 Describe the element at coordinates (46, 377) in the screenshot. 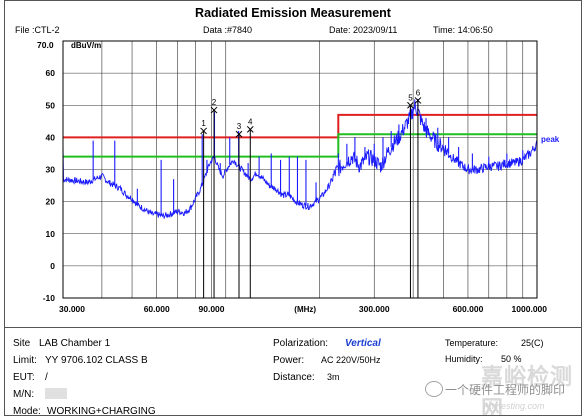

I see `eut-value: /` at that location.